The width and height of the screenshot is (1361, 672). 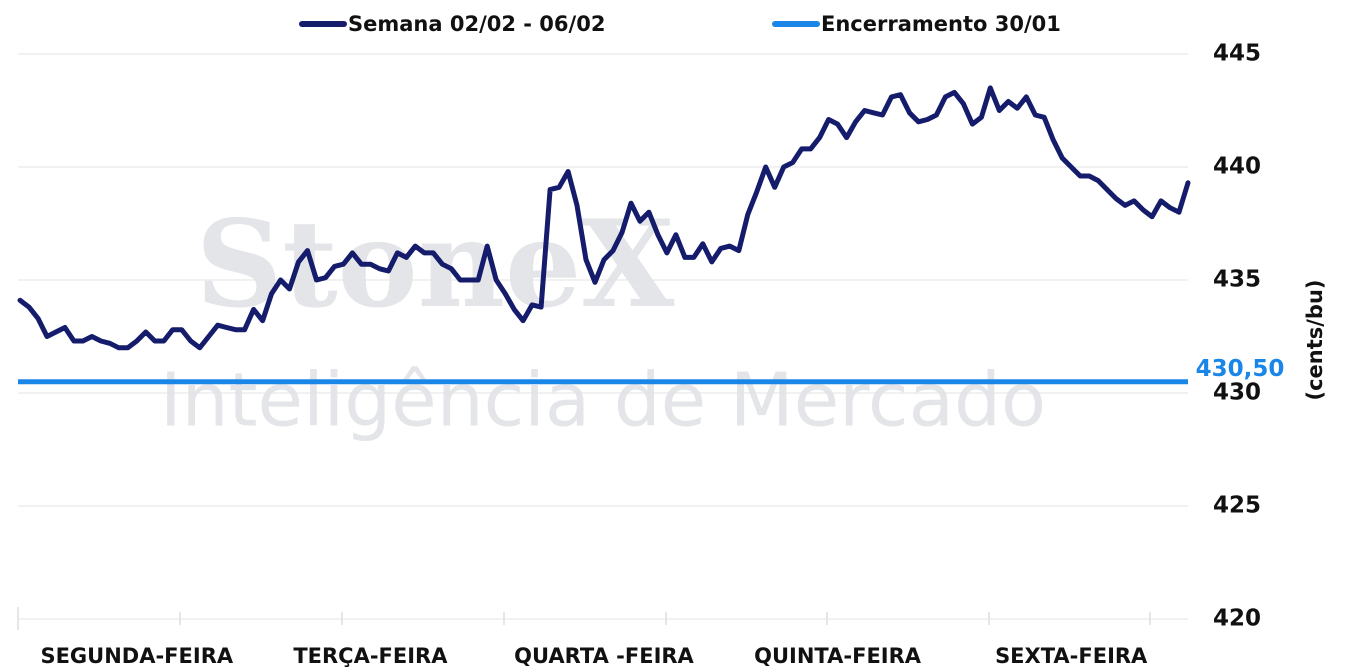 I want to click on x-tick-label: SEXTA-FEIRA, so click(x=1071, y=656).